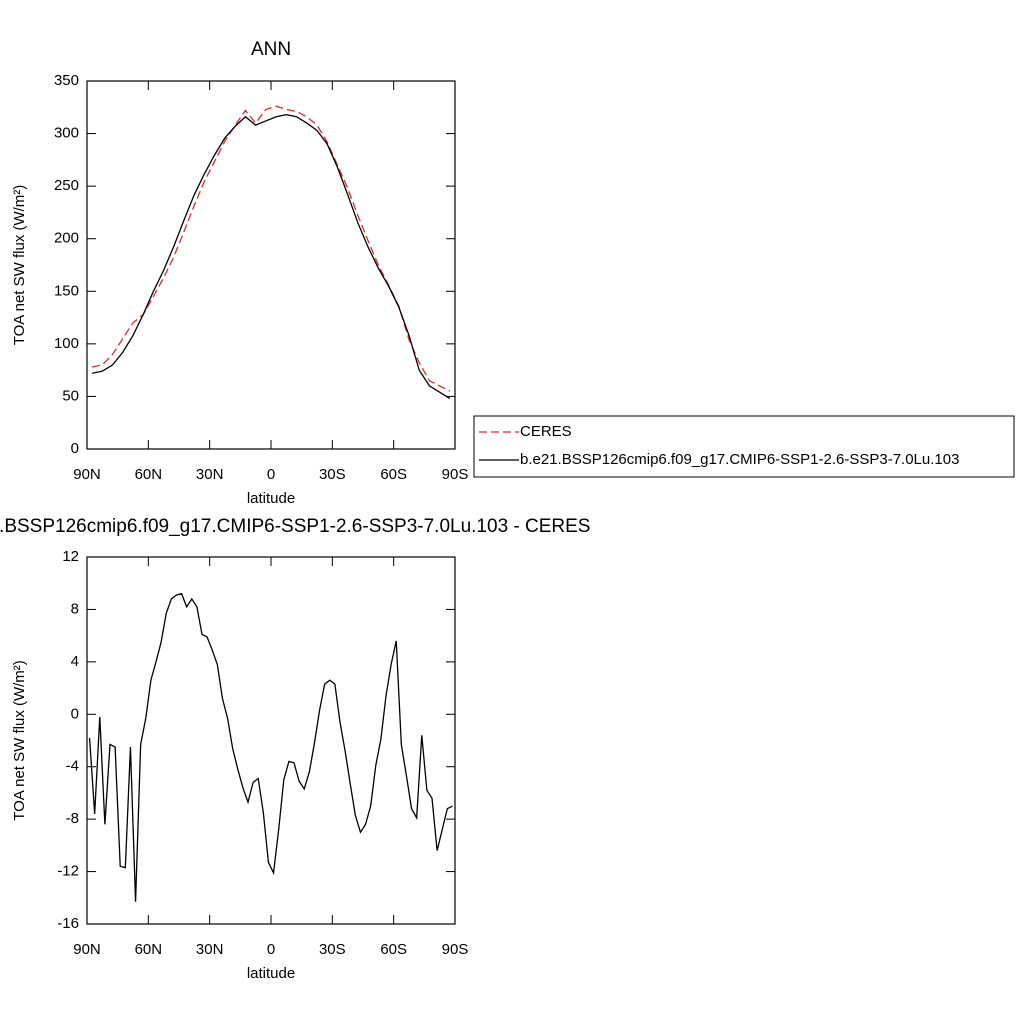 The height and width of the screenshot is (1024, 1024). Describe the element at coordinates (70, 395) in the screenshot. I see `y-tick-label: 50` at that location.